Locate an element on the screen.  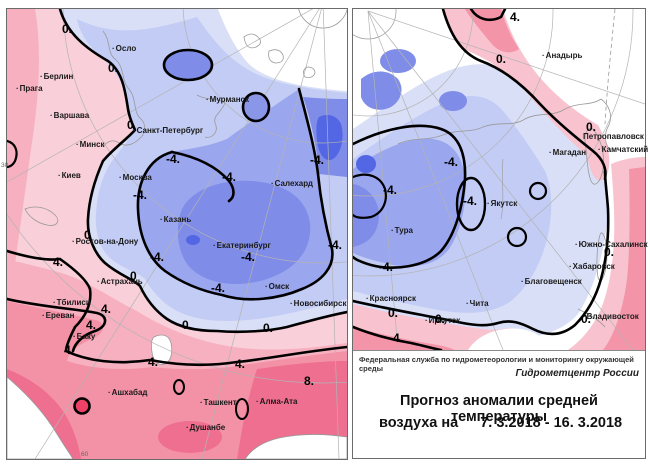
forecast-date-range: 7. 3.2018 - 16. 3.2018 is located at coordinates (551, 423).